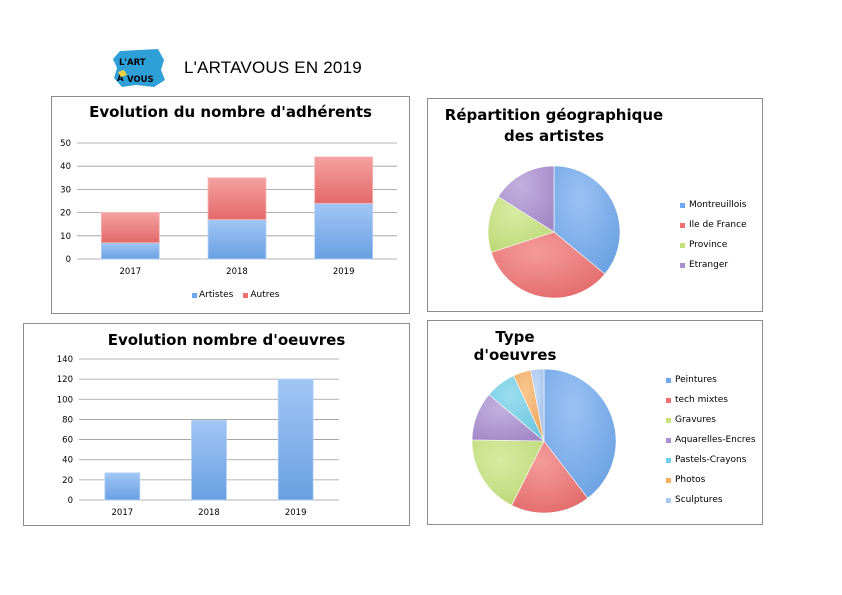 The height and width of the screenshot is (595, 842). I want to click on legend-label: Gravures, so click(695, 420).